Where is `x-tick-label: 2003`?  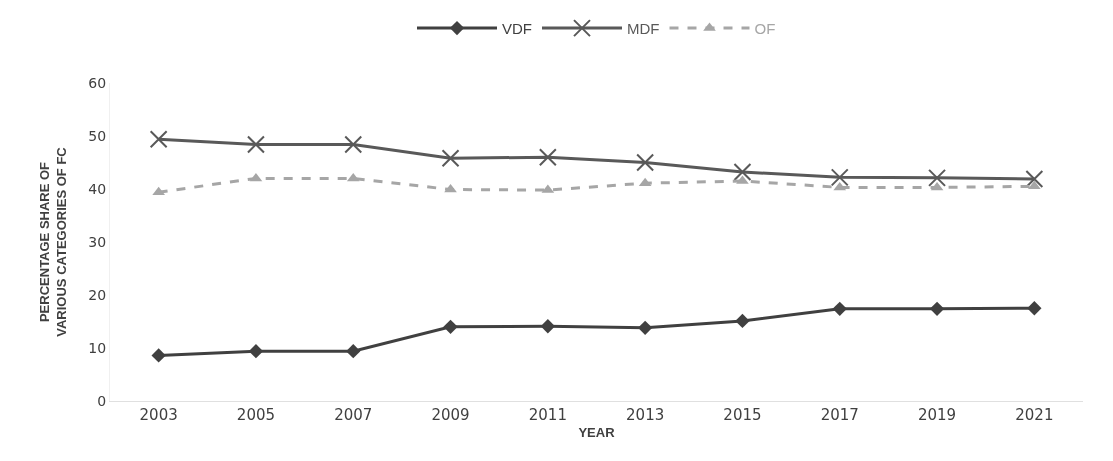 x-tick-label: 2003 is located at coordinates (158, 415).